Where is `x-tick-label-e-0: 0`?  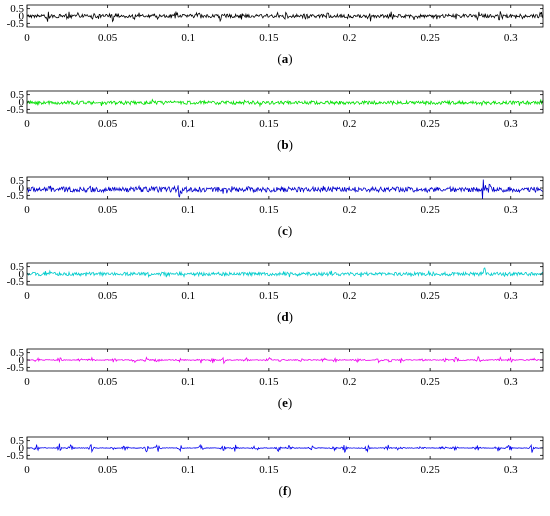 x-tick-label-e-0: 0 is located at coordinates (27, 382).